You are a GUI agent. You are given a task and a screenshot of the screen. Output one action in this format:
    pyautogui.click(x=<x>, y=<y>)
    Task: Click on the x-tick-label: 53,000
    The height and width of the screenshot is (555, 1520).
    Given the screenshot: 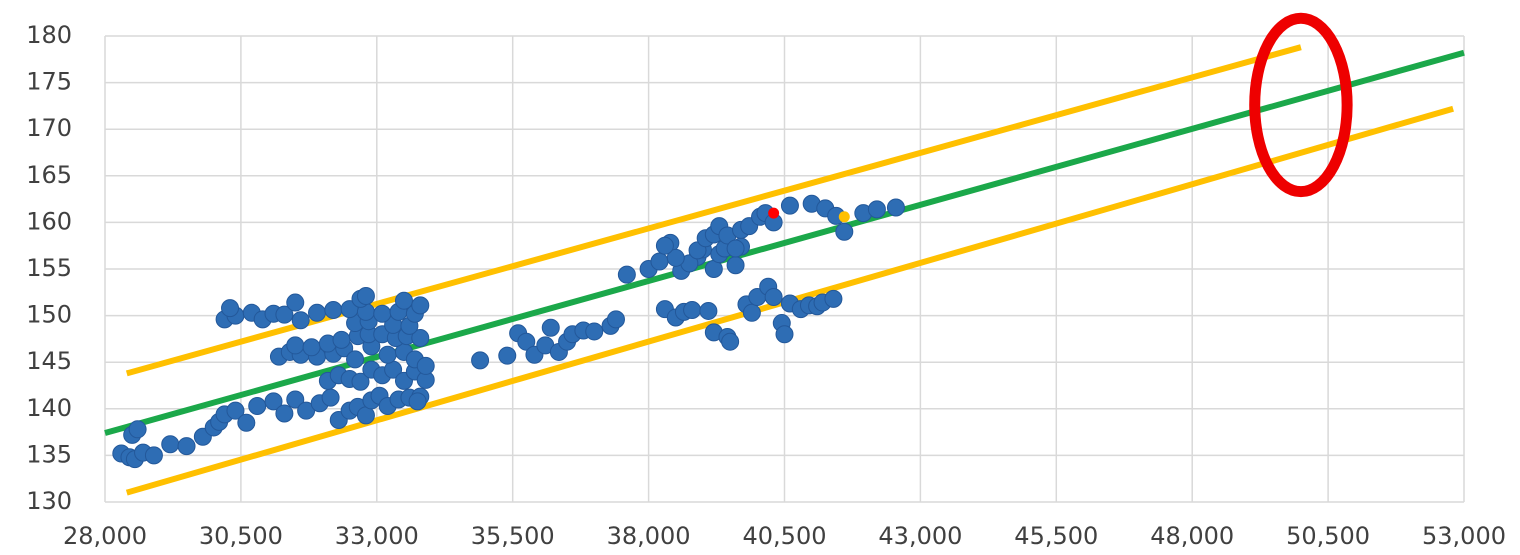 What is the action you would take?
    pyautogui.click(x=1464, y=536)
    